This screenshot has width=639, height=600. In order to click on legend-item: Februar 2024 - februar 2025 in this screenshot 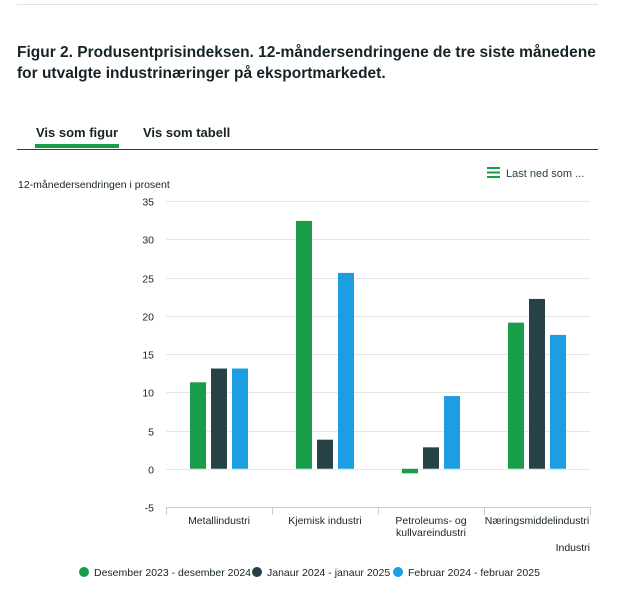, I will do `click(466, 573)`.